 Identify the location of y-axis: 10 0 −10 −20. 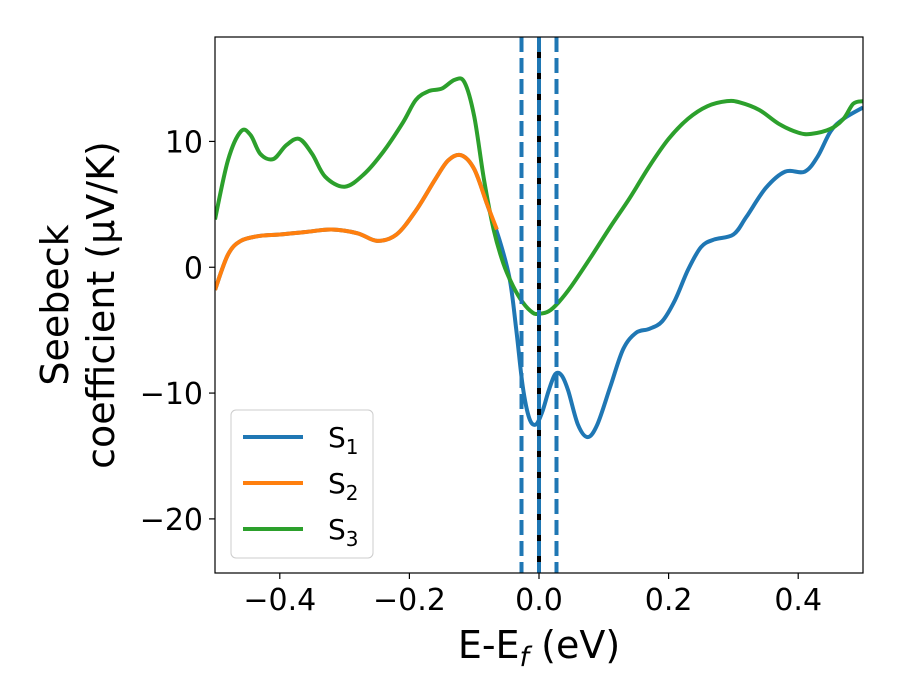
(177, 331).